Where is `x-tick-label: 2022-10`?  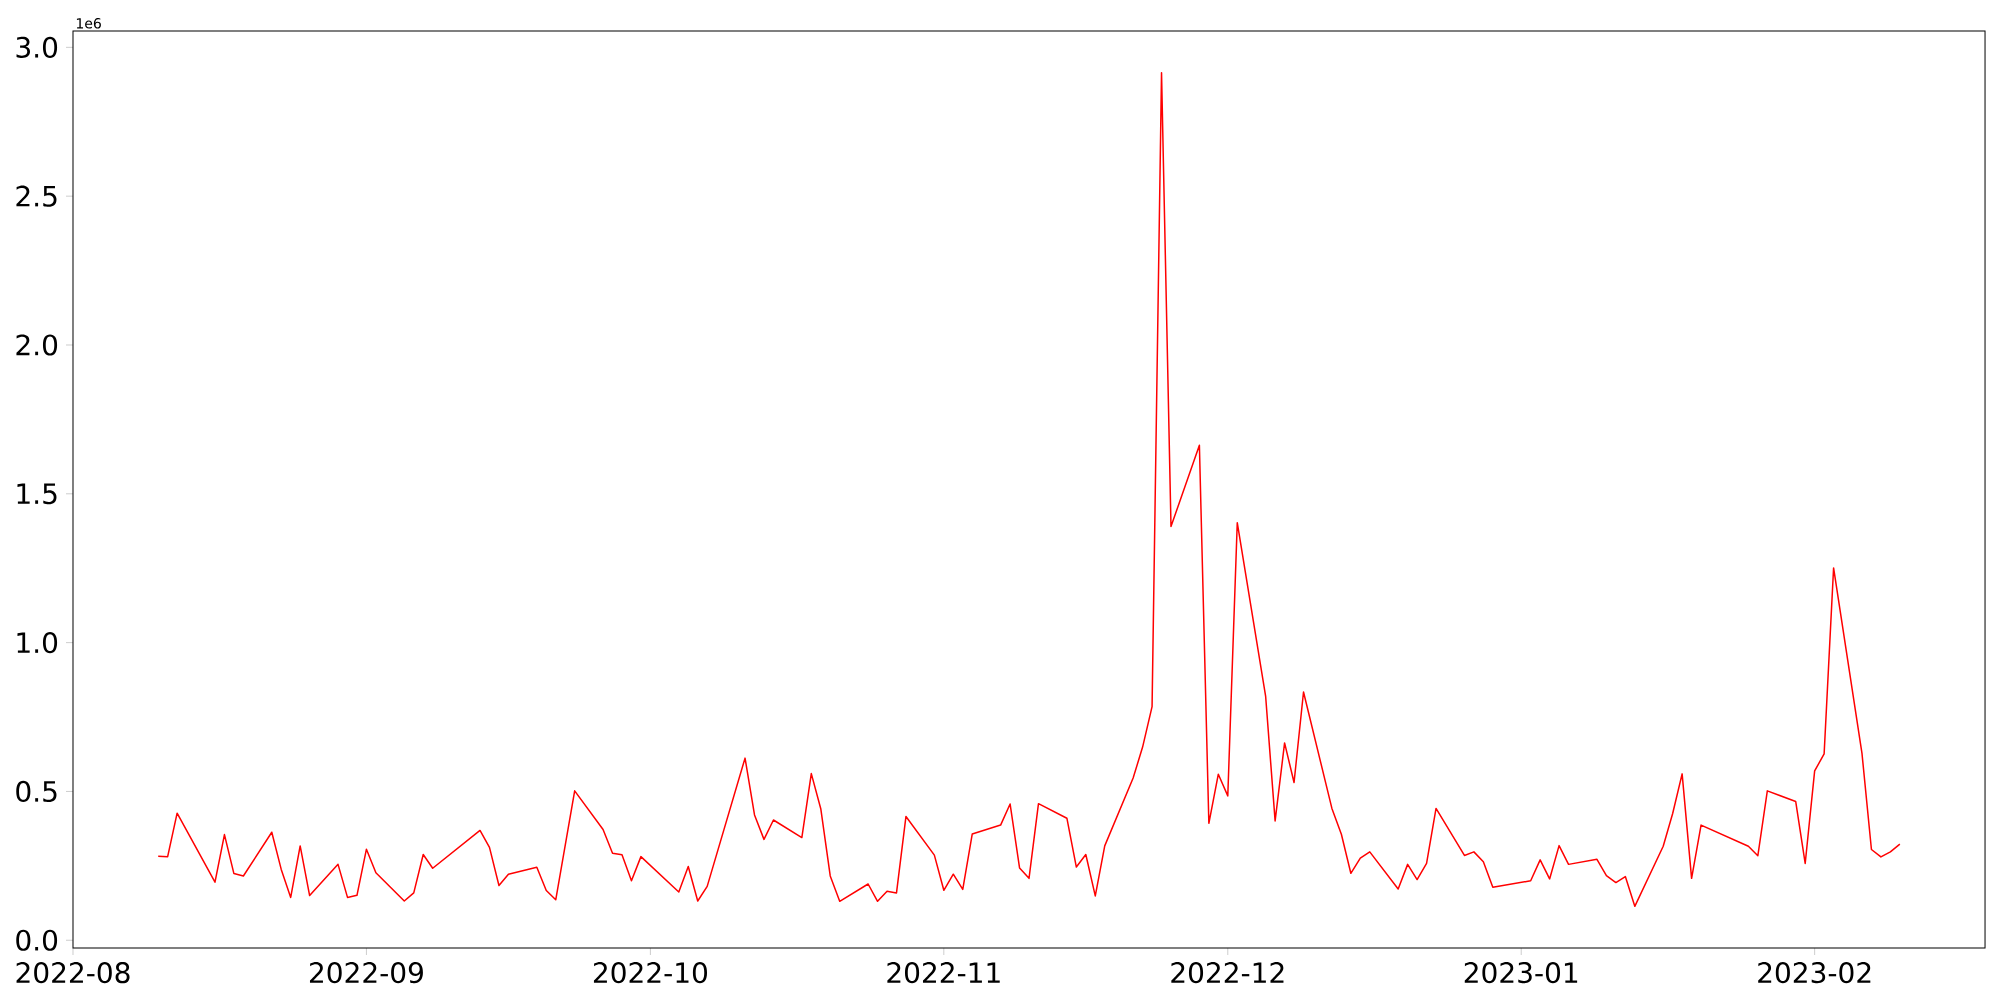
x-tick-label: 2022-10 is located at coordinates (650, 973).